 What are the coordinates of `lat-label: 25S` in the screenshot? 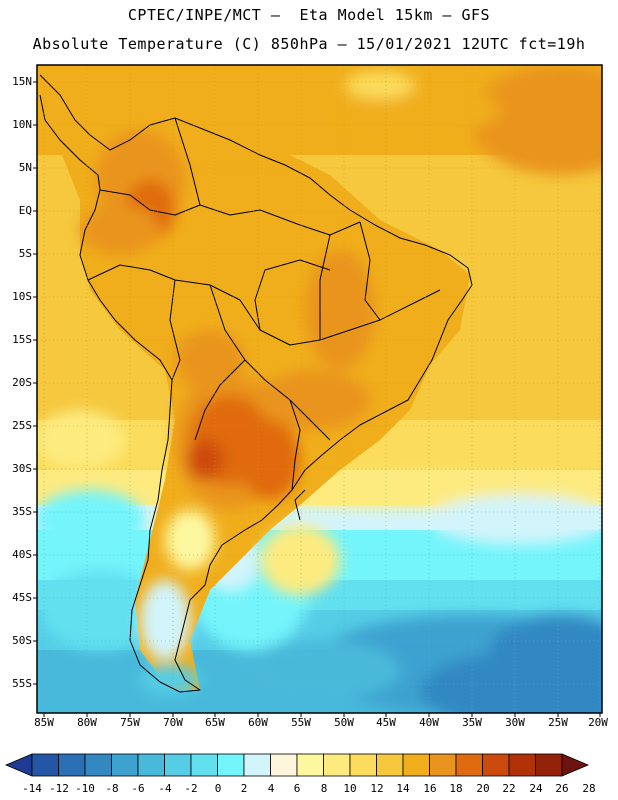 It's located at (22, 425).